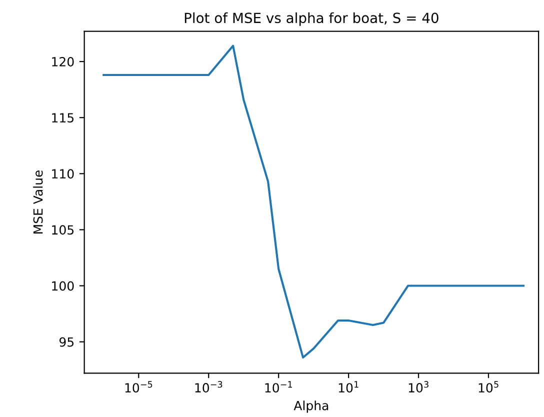 The image size is (544, 417). I want to click on y-tick-label: 100, so click(63, 286).